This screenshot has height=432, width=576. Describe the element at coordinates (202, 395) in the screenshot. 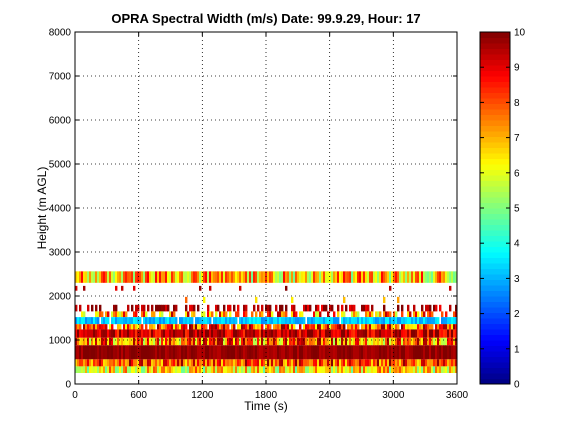

I see `x-tick-label: 1200` at that location.